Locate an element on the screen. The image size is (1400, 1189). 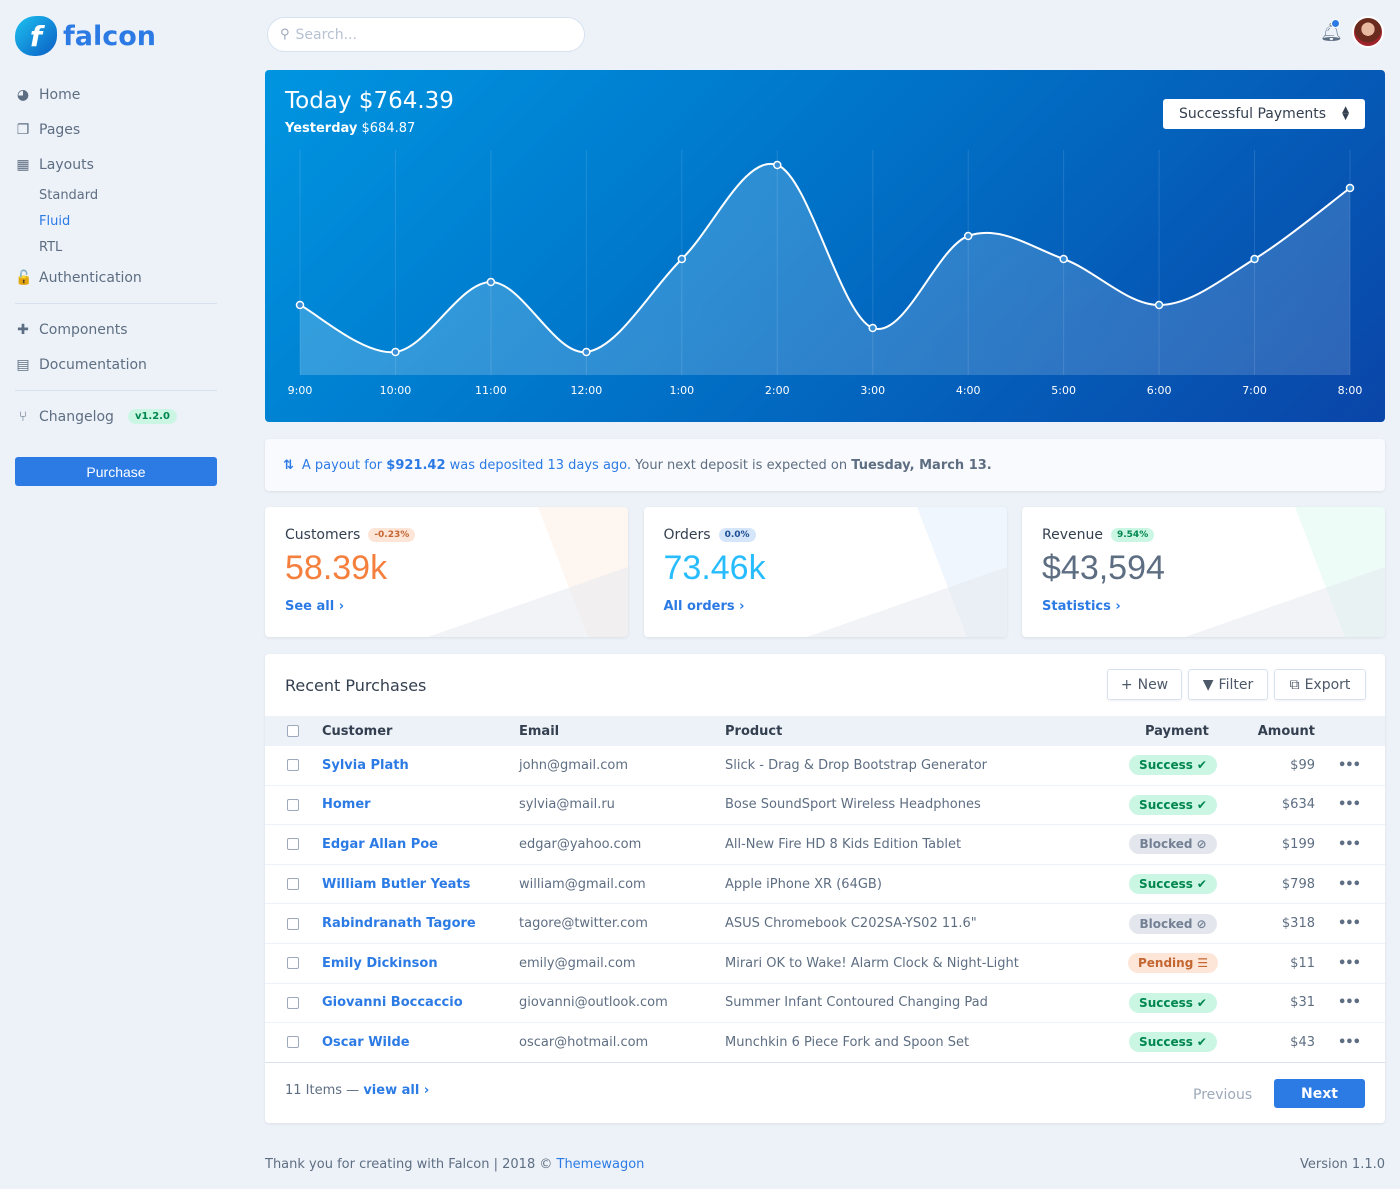
customer-link: Emily Dickinson is located at coordinates (380, 963).